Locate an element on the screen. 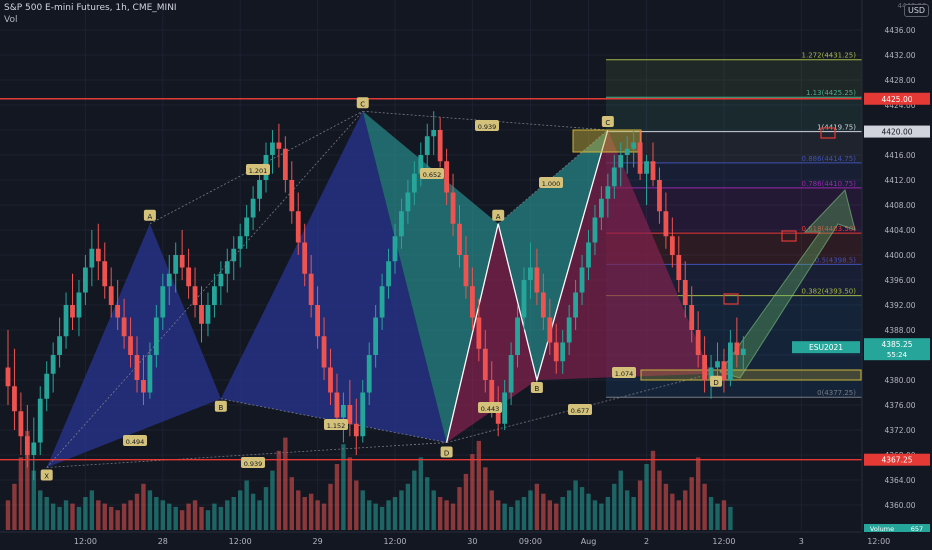 Image resolution: width=932 pixels, height=550 pixels. ratio-label: 1.201 is located at coordinates (258, 171).